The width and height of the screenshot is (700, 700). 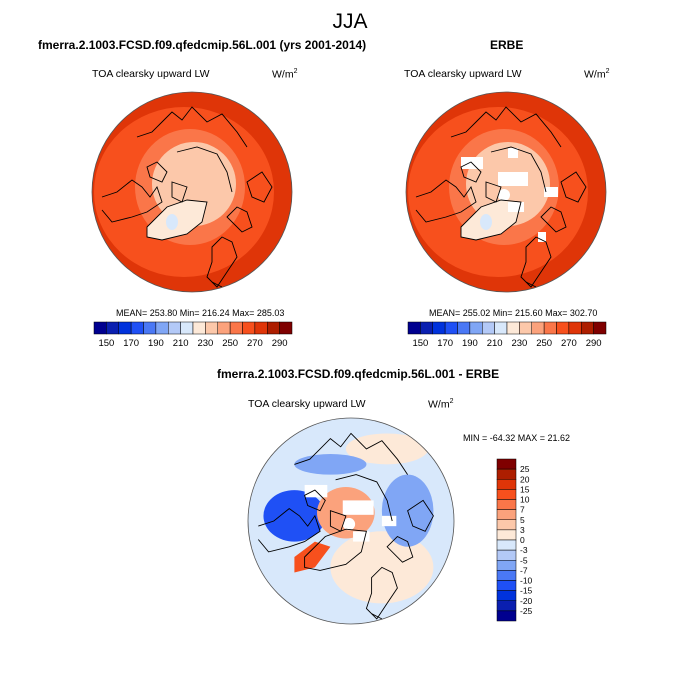 What do you see at coordinates (307, 404) in the screenshot?
I see `panel3-variable-label: TOA clearsky upward LW` at bounding box center [307, 404].